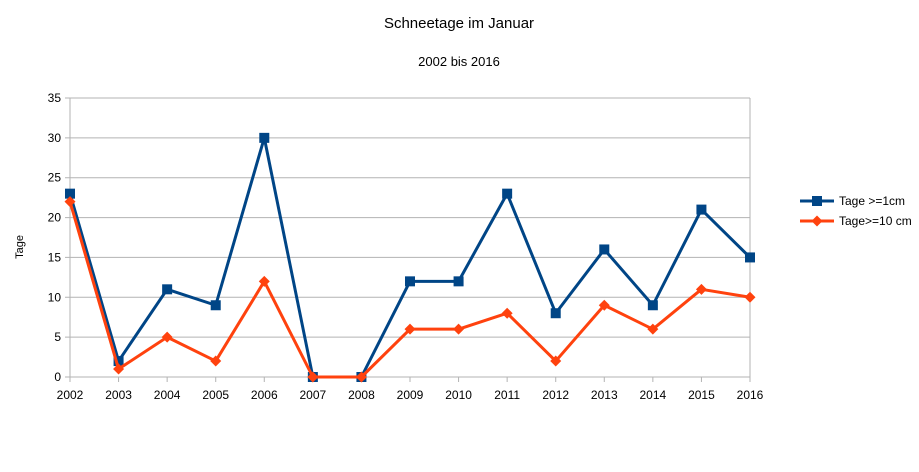 This screenshot has height=472, width=919. I want to click on x-tick-label: 2014, so click(653, 395).